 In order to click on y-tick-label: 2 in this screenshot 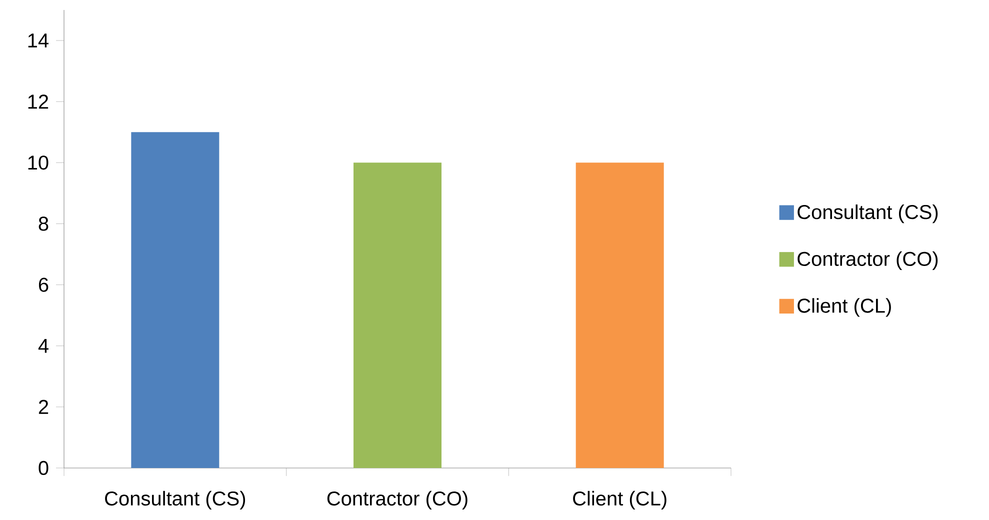, I will do `click(43, 407)`.